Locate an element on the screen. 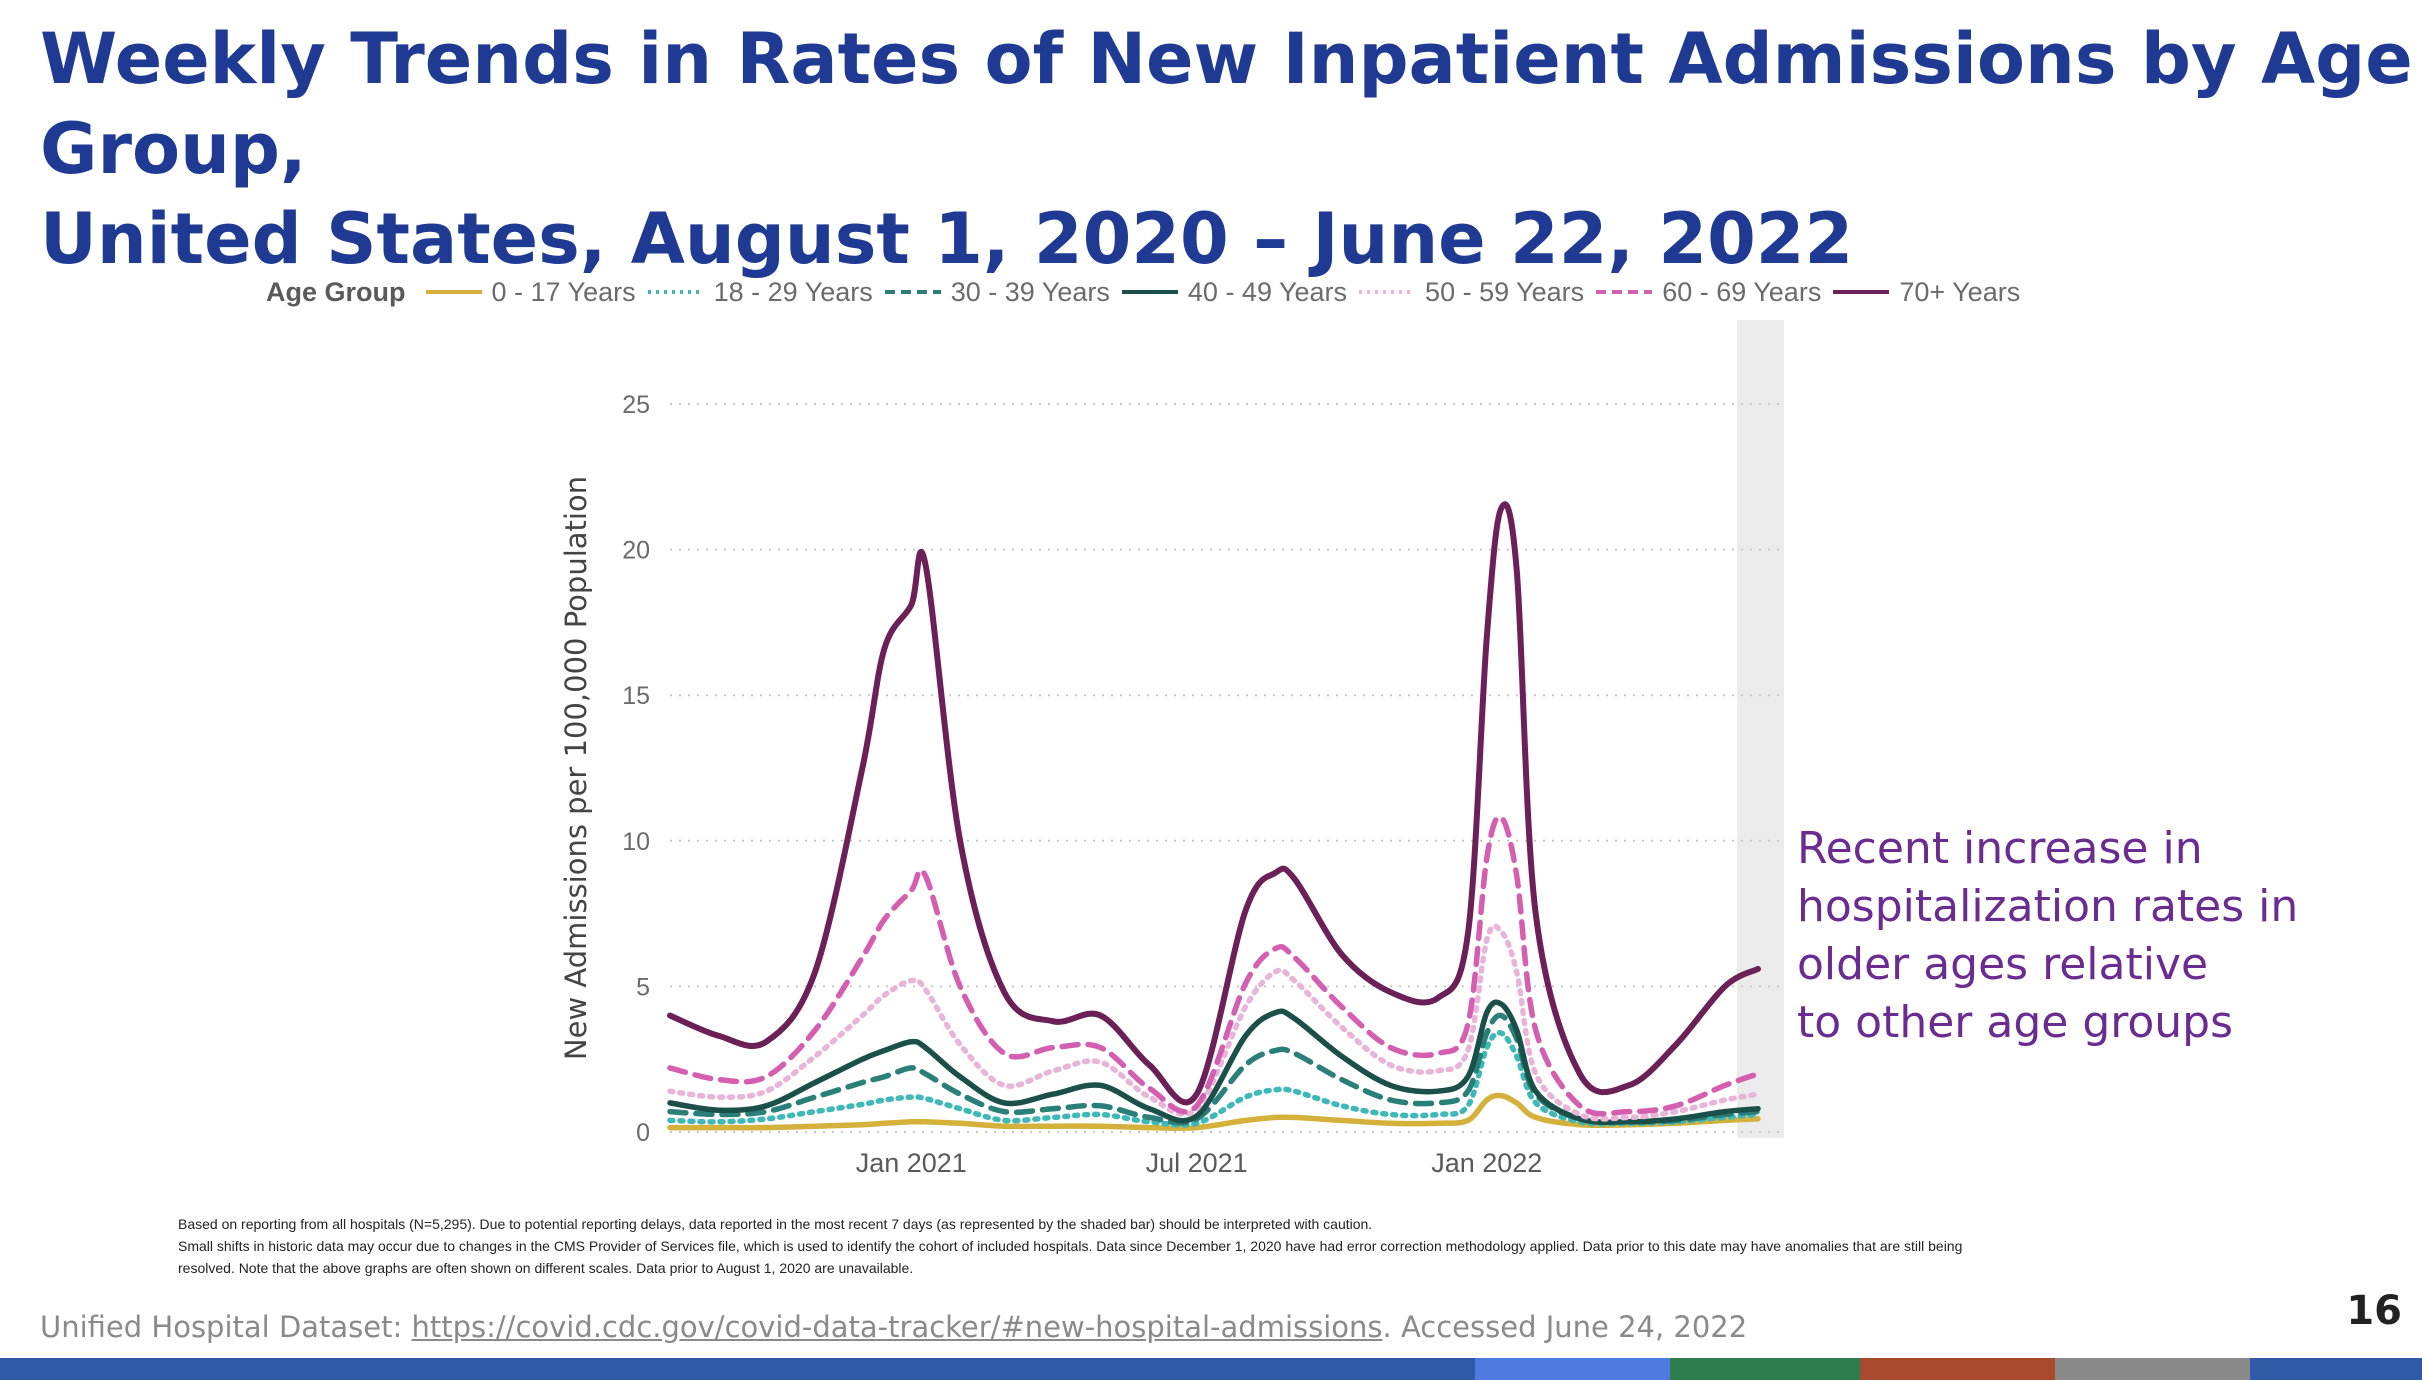 This screenshot has height=1380, width=2422. x-tick-label: Jan 2021 is located at coordinates (911, 1163).